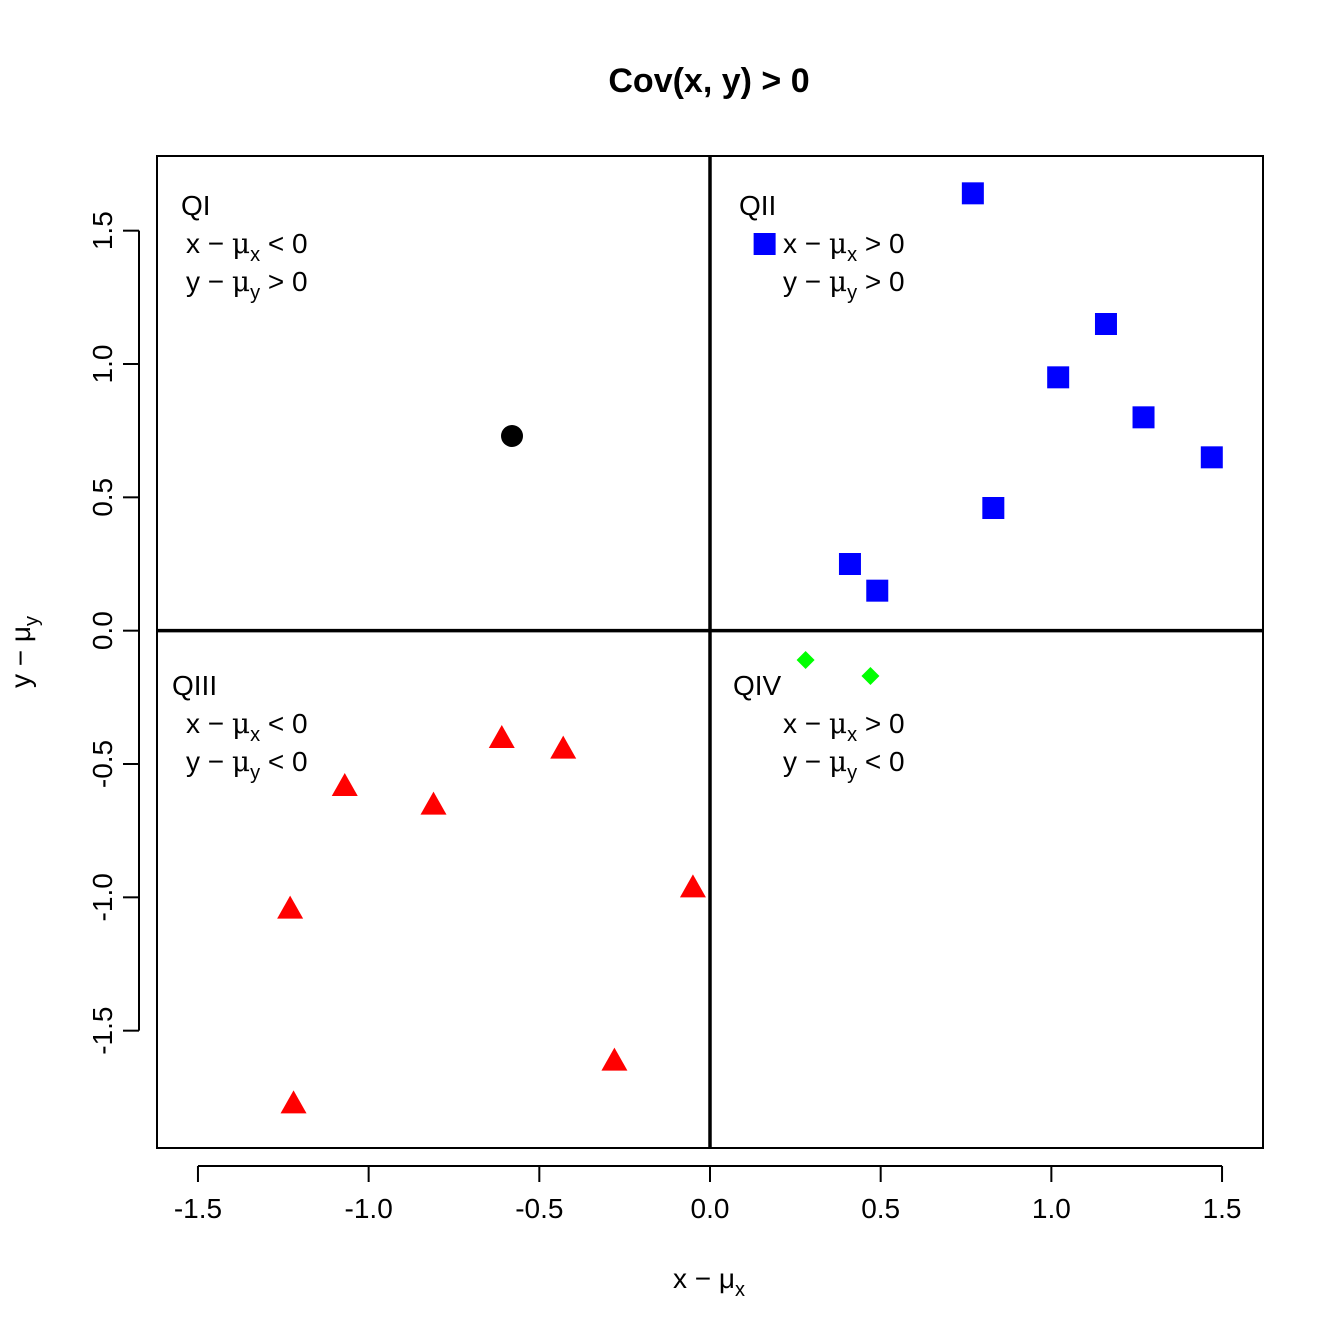  What do you see at coordinates (102, 897) in the screenshot?
I see `y-tick-label: -1.0` at bounding box center [102, 897].